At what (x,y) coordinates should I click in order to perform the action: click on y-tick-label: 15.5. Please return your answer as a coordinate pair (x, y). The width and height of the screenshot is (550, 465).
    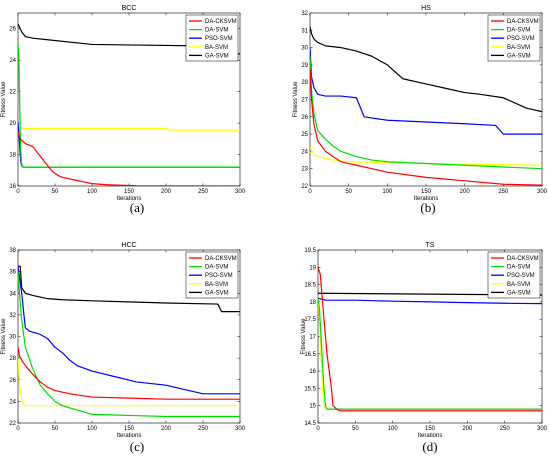
    Looking at the image, I should click on (310, 389).